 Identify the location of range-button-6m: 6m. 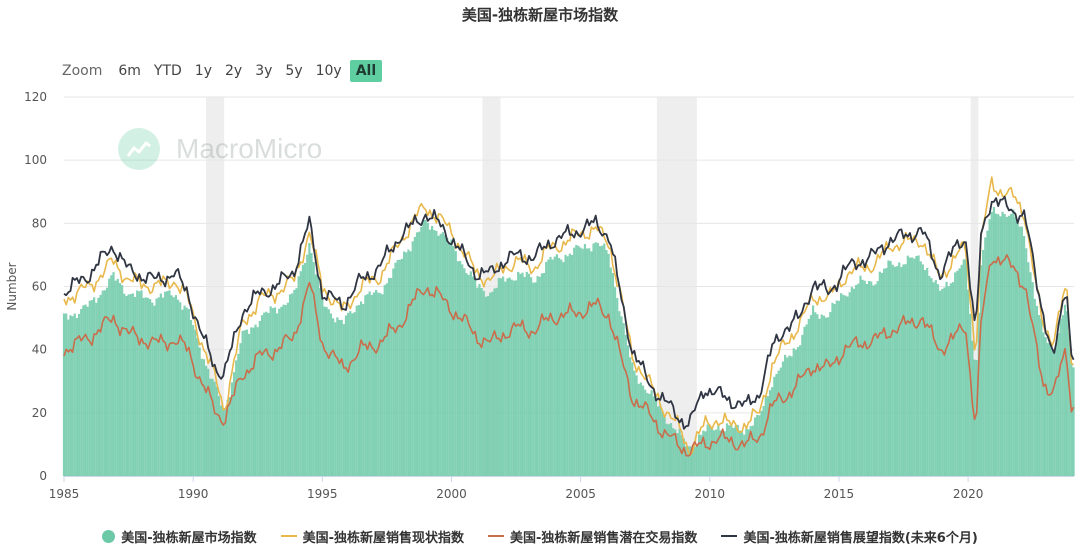
(129, 71).